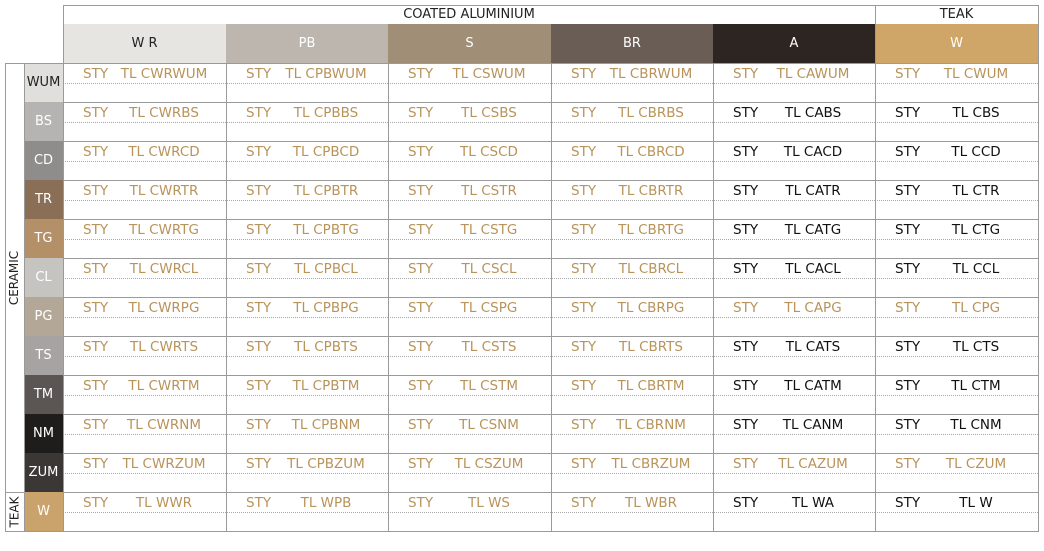 Image resolution: width=1044 pixels, height=551 pixels. Describe the element at coordinates (976, 464) in the screenshot. I see `tl-code: TL CZUM` at that location.